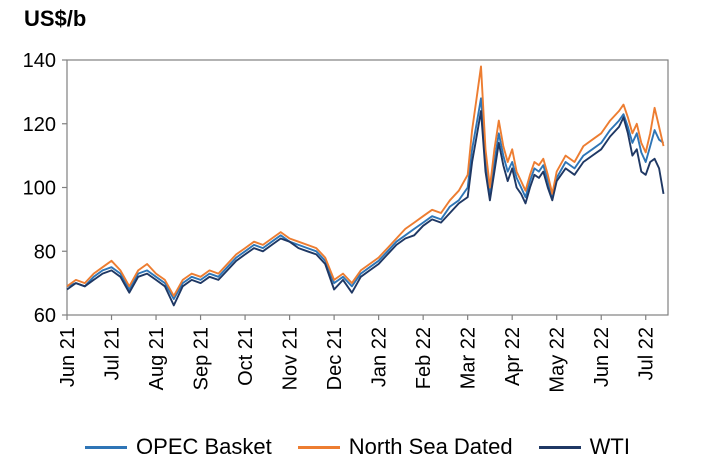 Image resolution: width=715 pixels, height=470 pixels. What do you see at coordinates (647, 353) in the screenshot?
I see `x-tick-label: Jul 22` at bounding box center [647, 353].